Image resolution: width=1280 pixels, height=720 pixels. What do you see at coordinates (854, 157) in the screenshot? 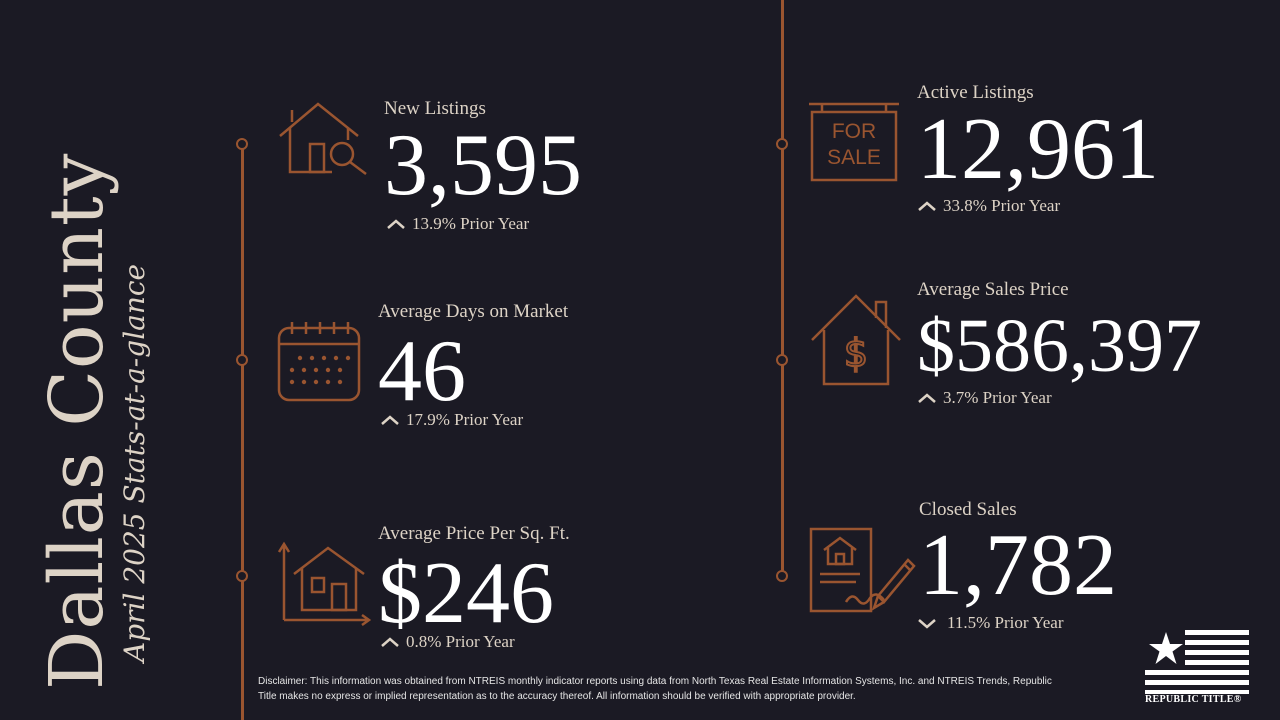
I see `sign-text-sale: SALE` at bounding box center [854, 157].